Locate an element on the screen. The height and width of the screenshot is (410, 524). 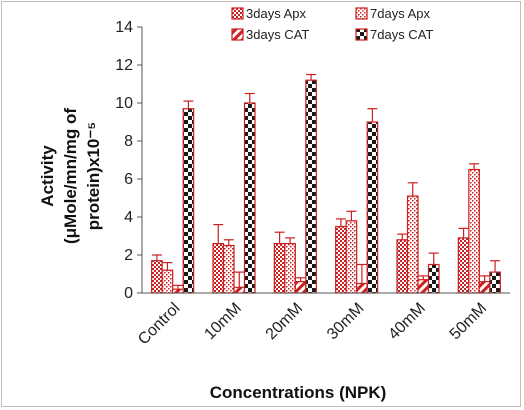
bar-3days-cat-control is located at coordinates (178, 291).